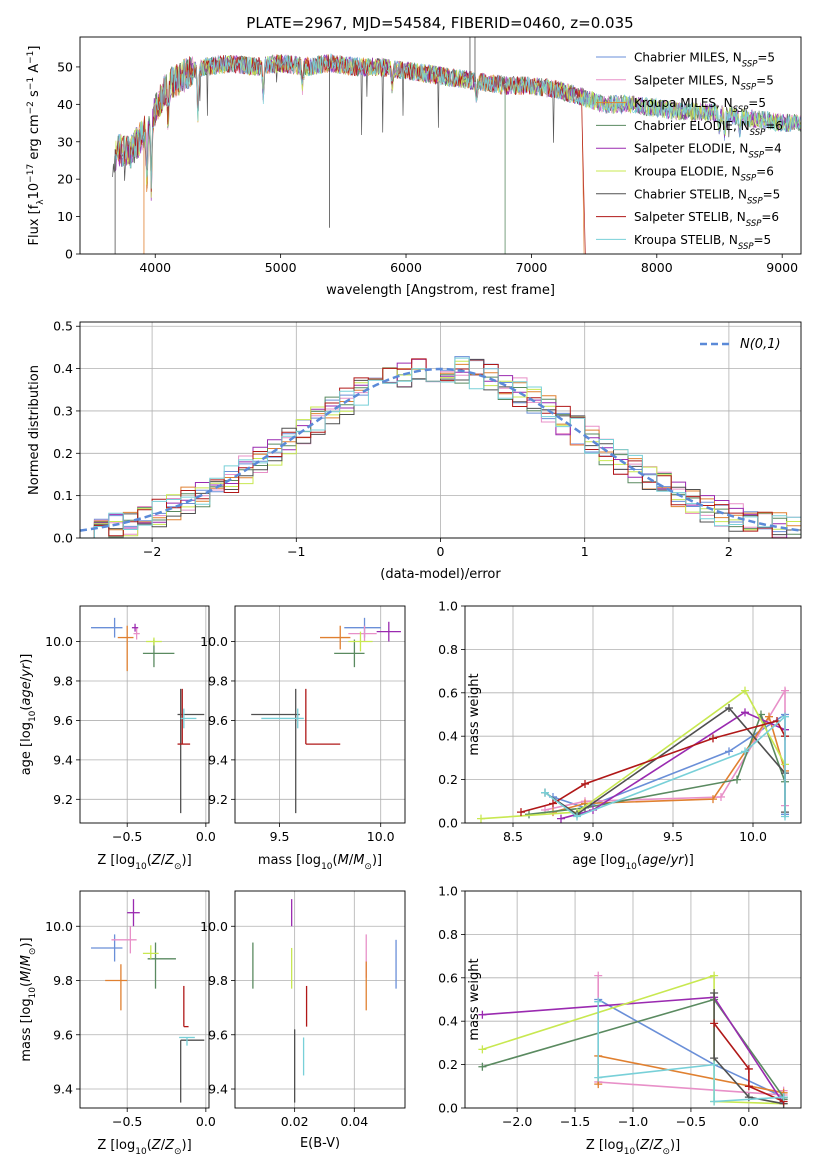  Describe the element at coordinates (65, 179) in the screenshot. I see `y-tick-label: 20` at that location.